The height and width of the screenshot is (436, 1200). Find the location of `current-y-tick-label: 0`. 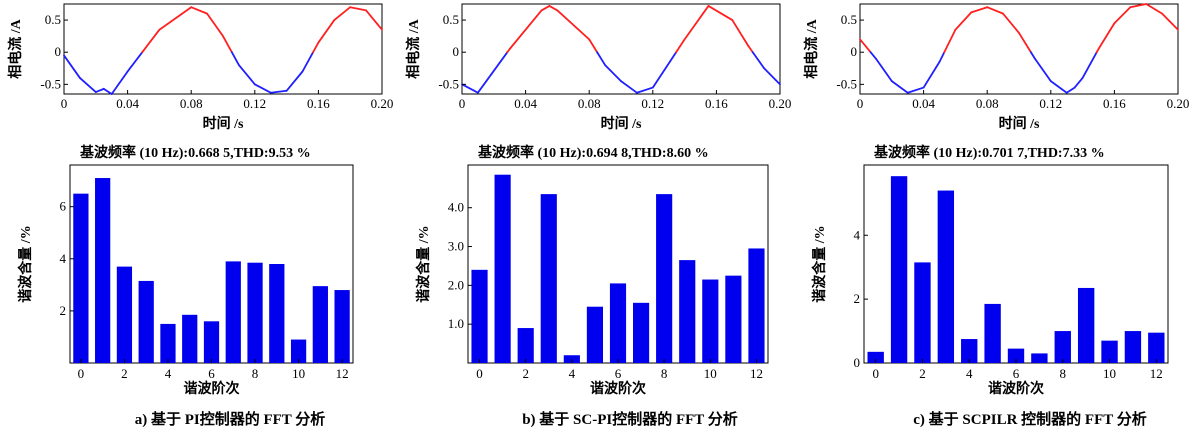

current-y-tick-label: 0 is located at coordinates (854, 51).